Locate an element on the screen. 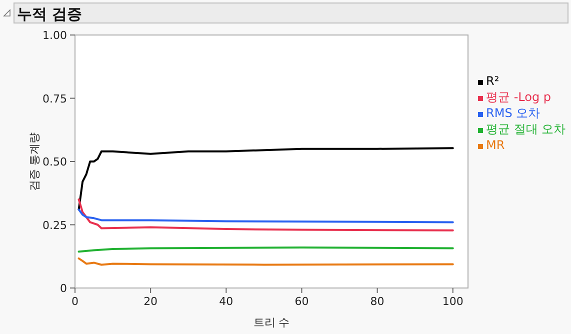 The width and height of the screenshot is (571, 334). x-tick-label: 40 is located at coordinates (226, 301).